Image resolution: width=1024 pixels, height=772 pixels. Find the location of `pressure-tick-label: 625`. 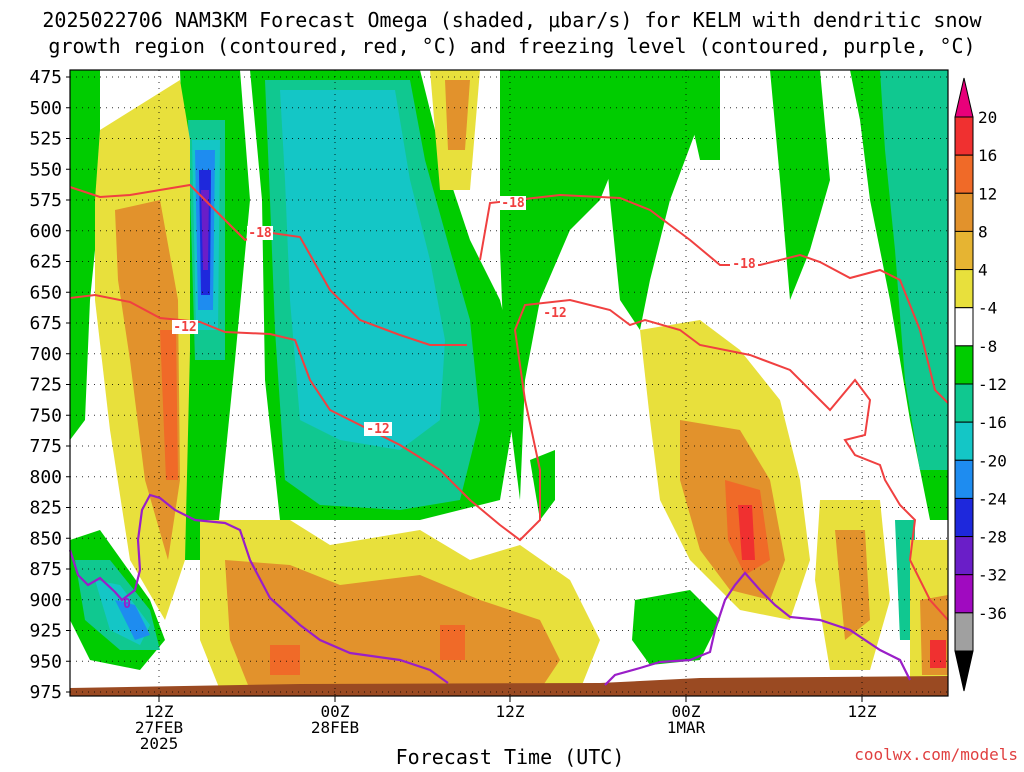

pressure-tick-label: 625 is located at coordinates (45, 262).